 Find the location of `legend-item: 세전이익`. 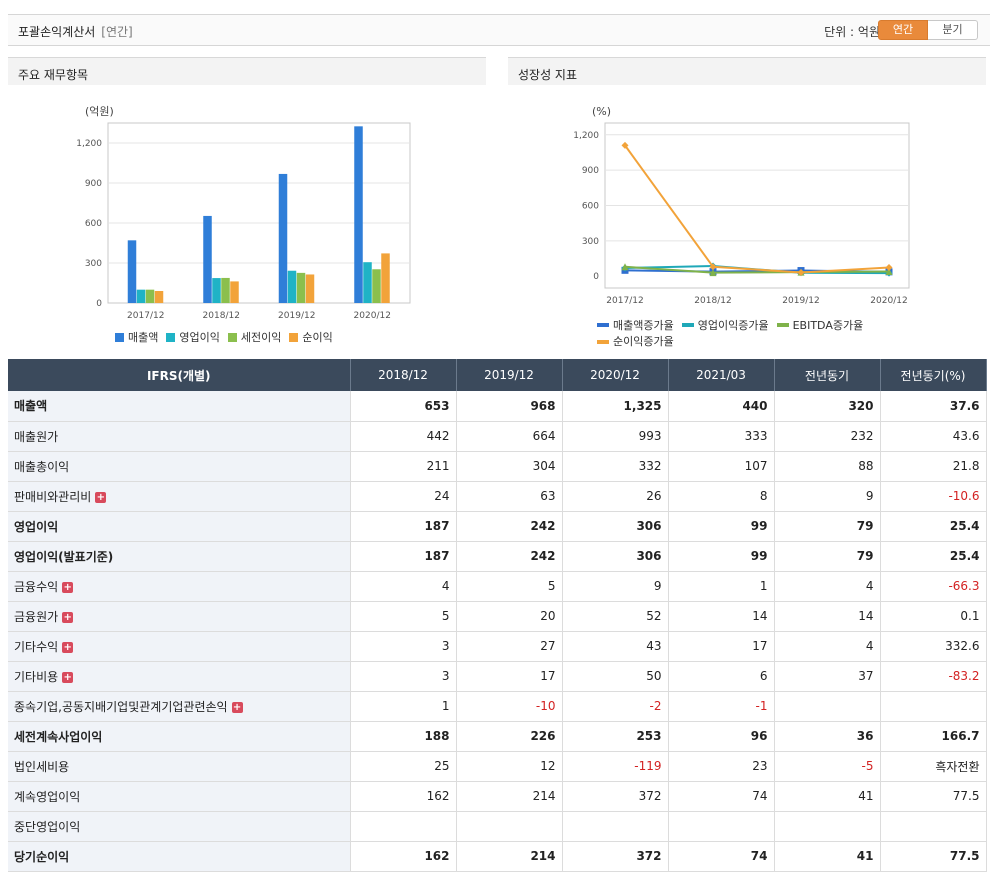

legend-item: 세전이익 is located at coordinates (254, 337).